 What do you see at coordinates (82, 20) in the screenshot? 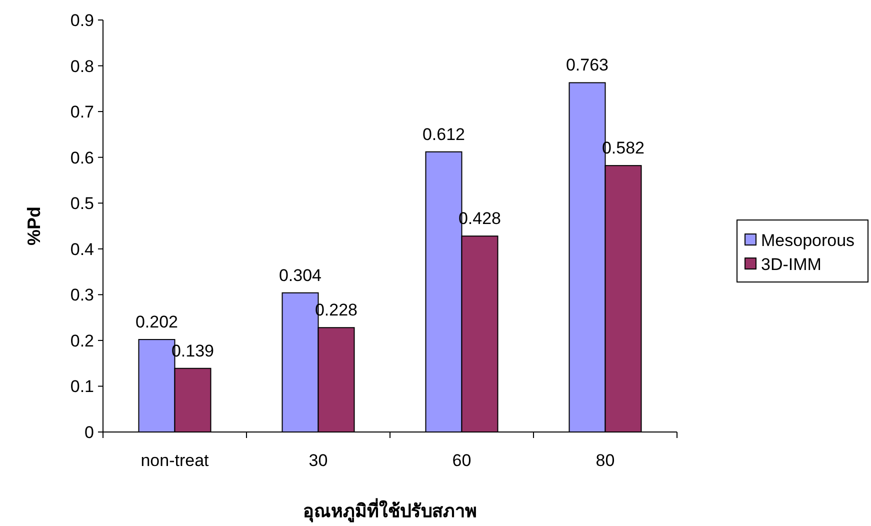
I see `y-tick-label: 0.9` at bounding box center [82, 20].